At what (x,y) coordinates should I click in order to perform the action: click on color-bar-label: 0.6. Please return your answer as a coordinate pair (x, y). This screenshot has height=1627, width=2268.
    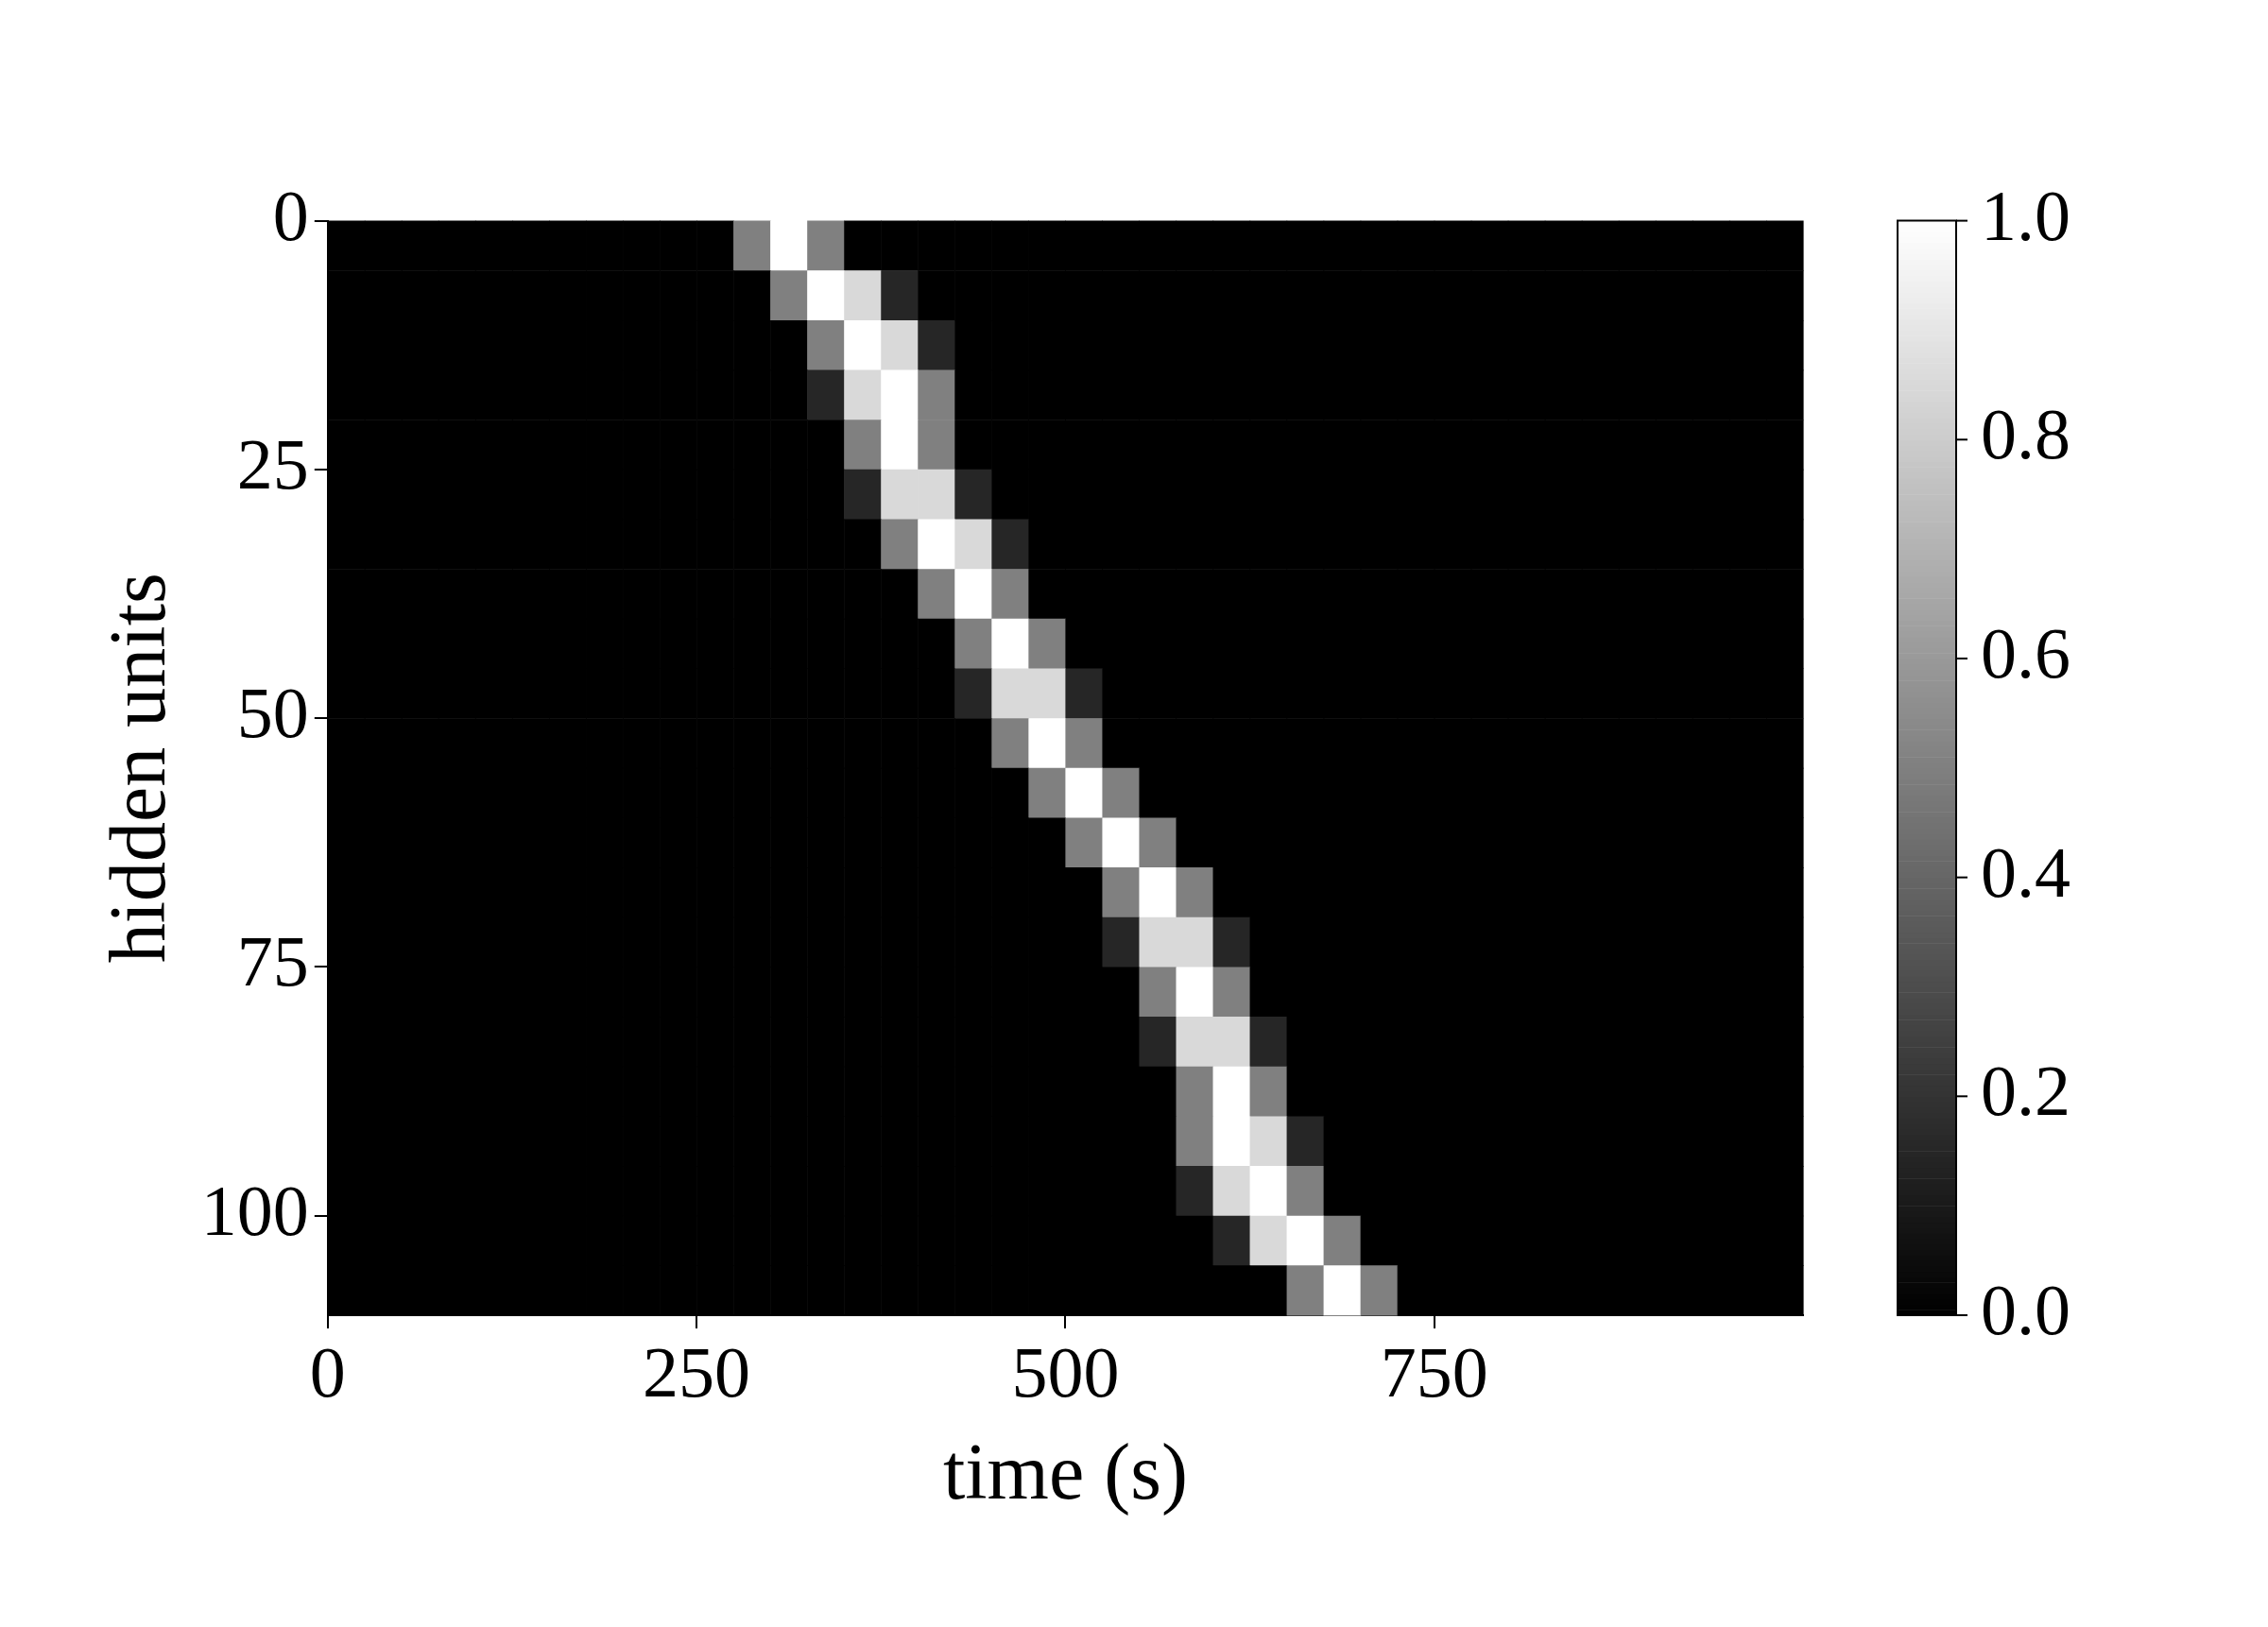
    Looking at the image, I should click on (2025, 652).